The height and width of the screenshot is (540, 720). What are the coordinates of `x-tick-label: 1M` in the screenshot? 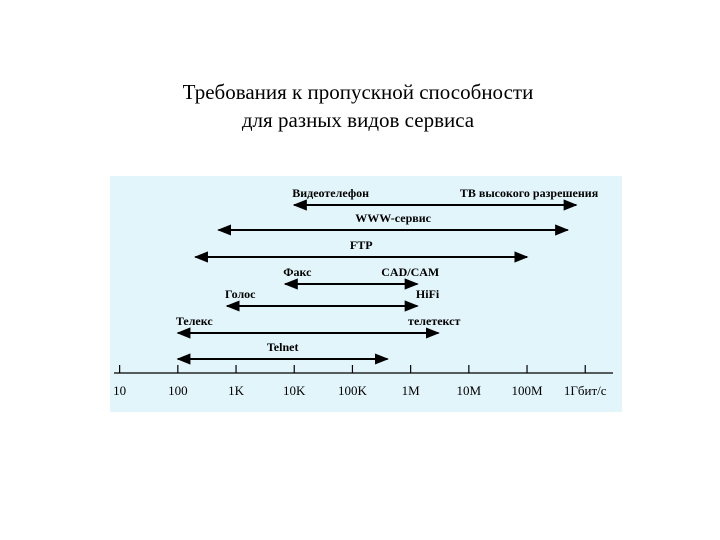 It's located at (411, 390).